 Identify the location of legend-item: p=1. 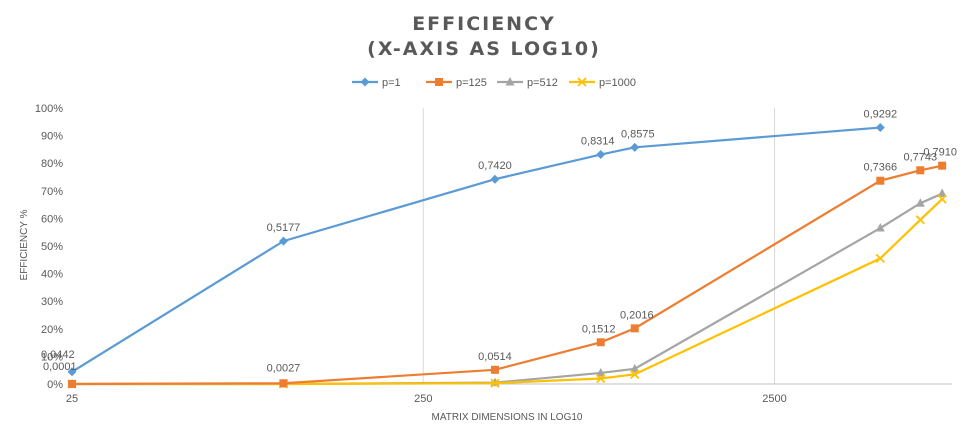
(376, 83).